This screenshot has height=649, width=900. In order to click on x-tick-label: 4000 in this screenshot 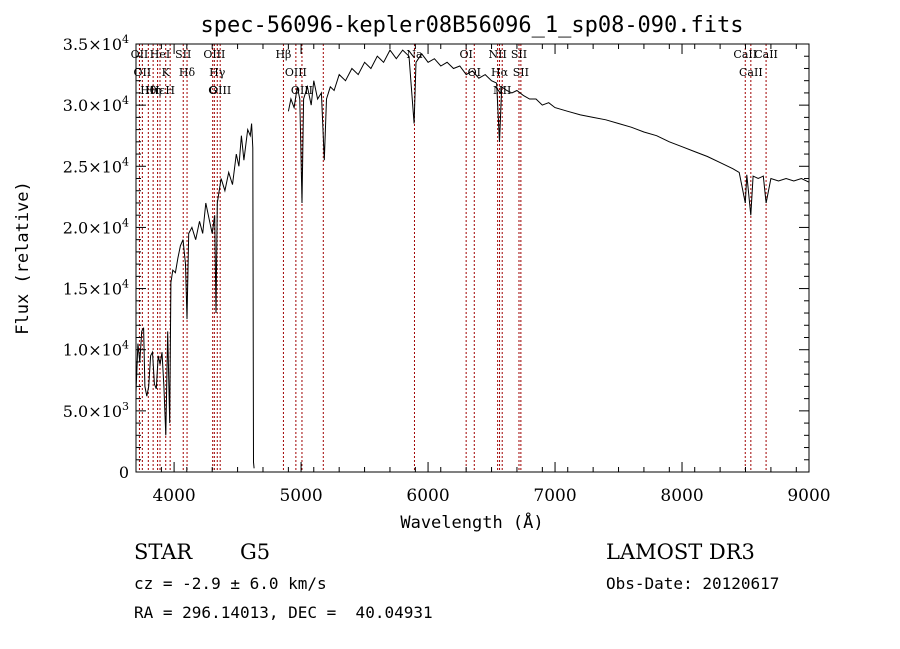, I will do `click(173, 496)`.